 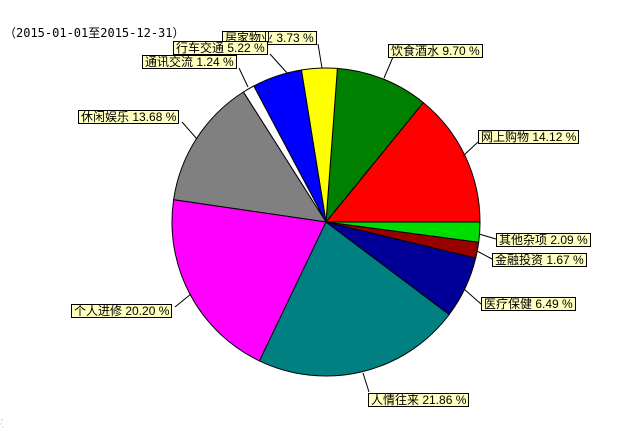 I want to click on slice-label-3: 行车交通 5.22 %, so click(x=220, y=48).